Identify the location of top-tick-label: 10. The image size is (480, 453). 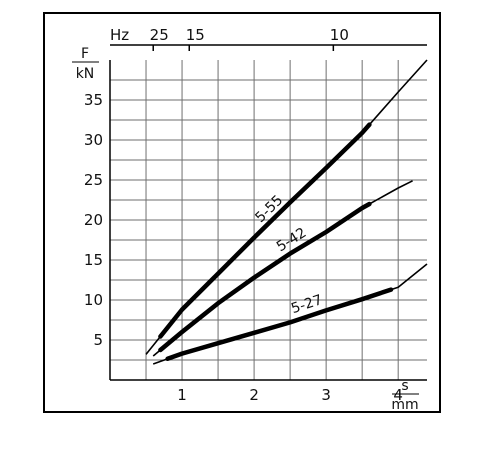
(339, 35).